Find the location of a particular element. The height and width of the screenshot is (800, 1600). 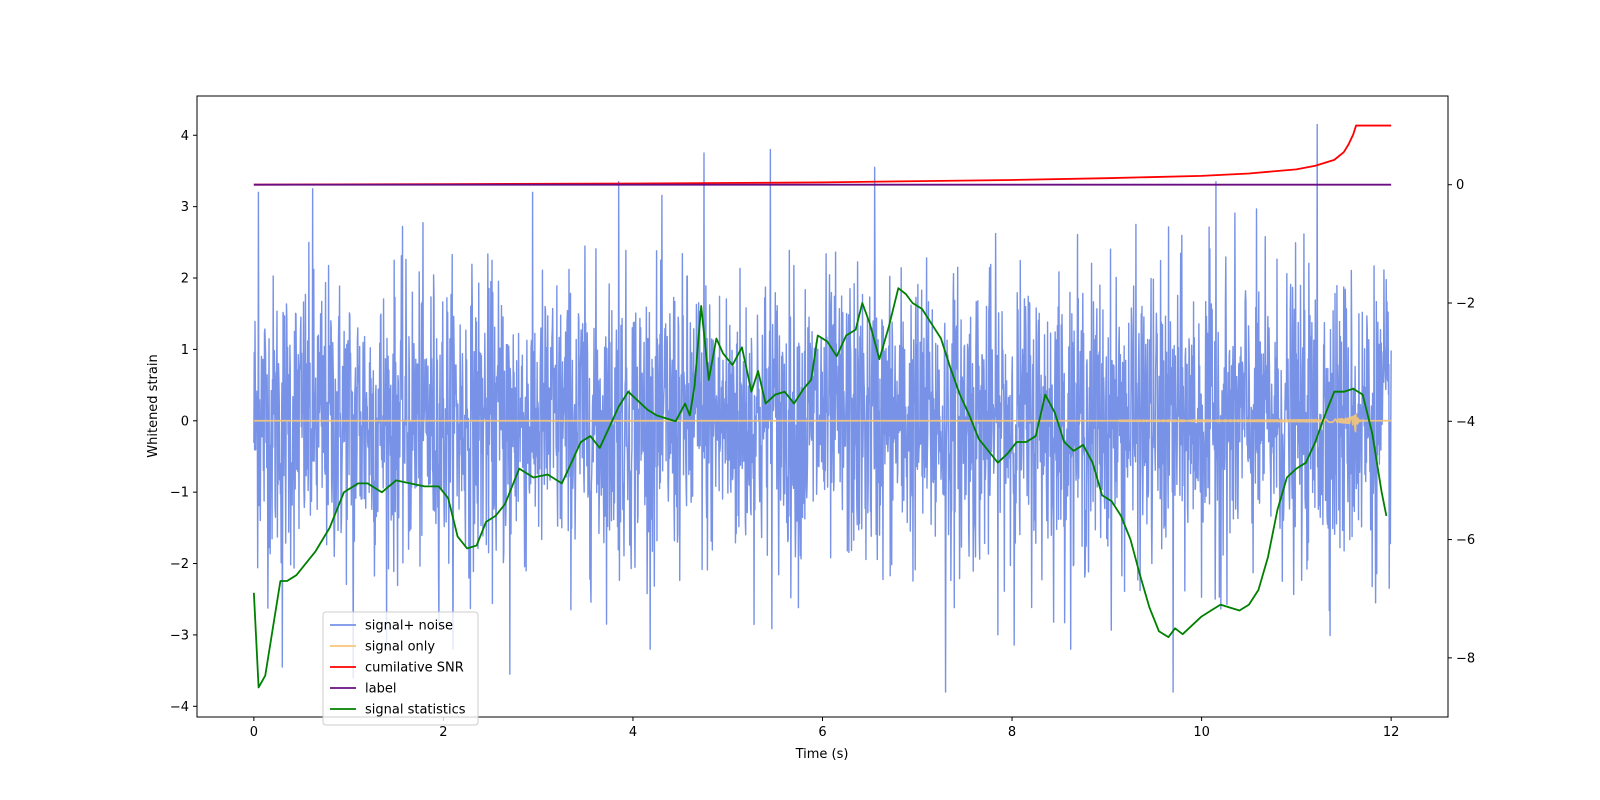

y-tick-label: 1 is located at coordinates (185, 350).